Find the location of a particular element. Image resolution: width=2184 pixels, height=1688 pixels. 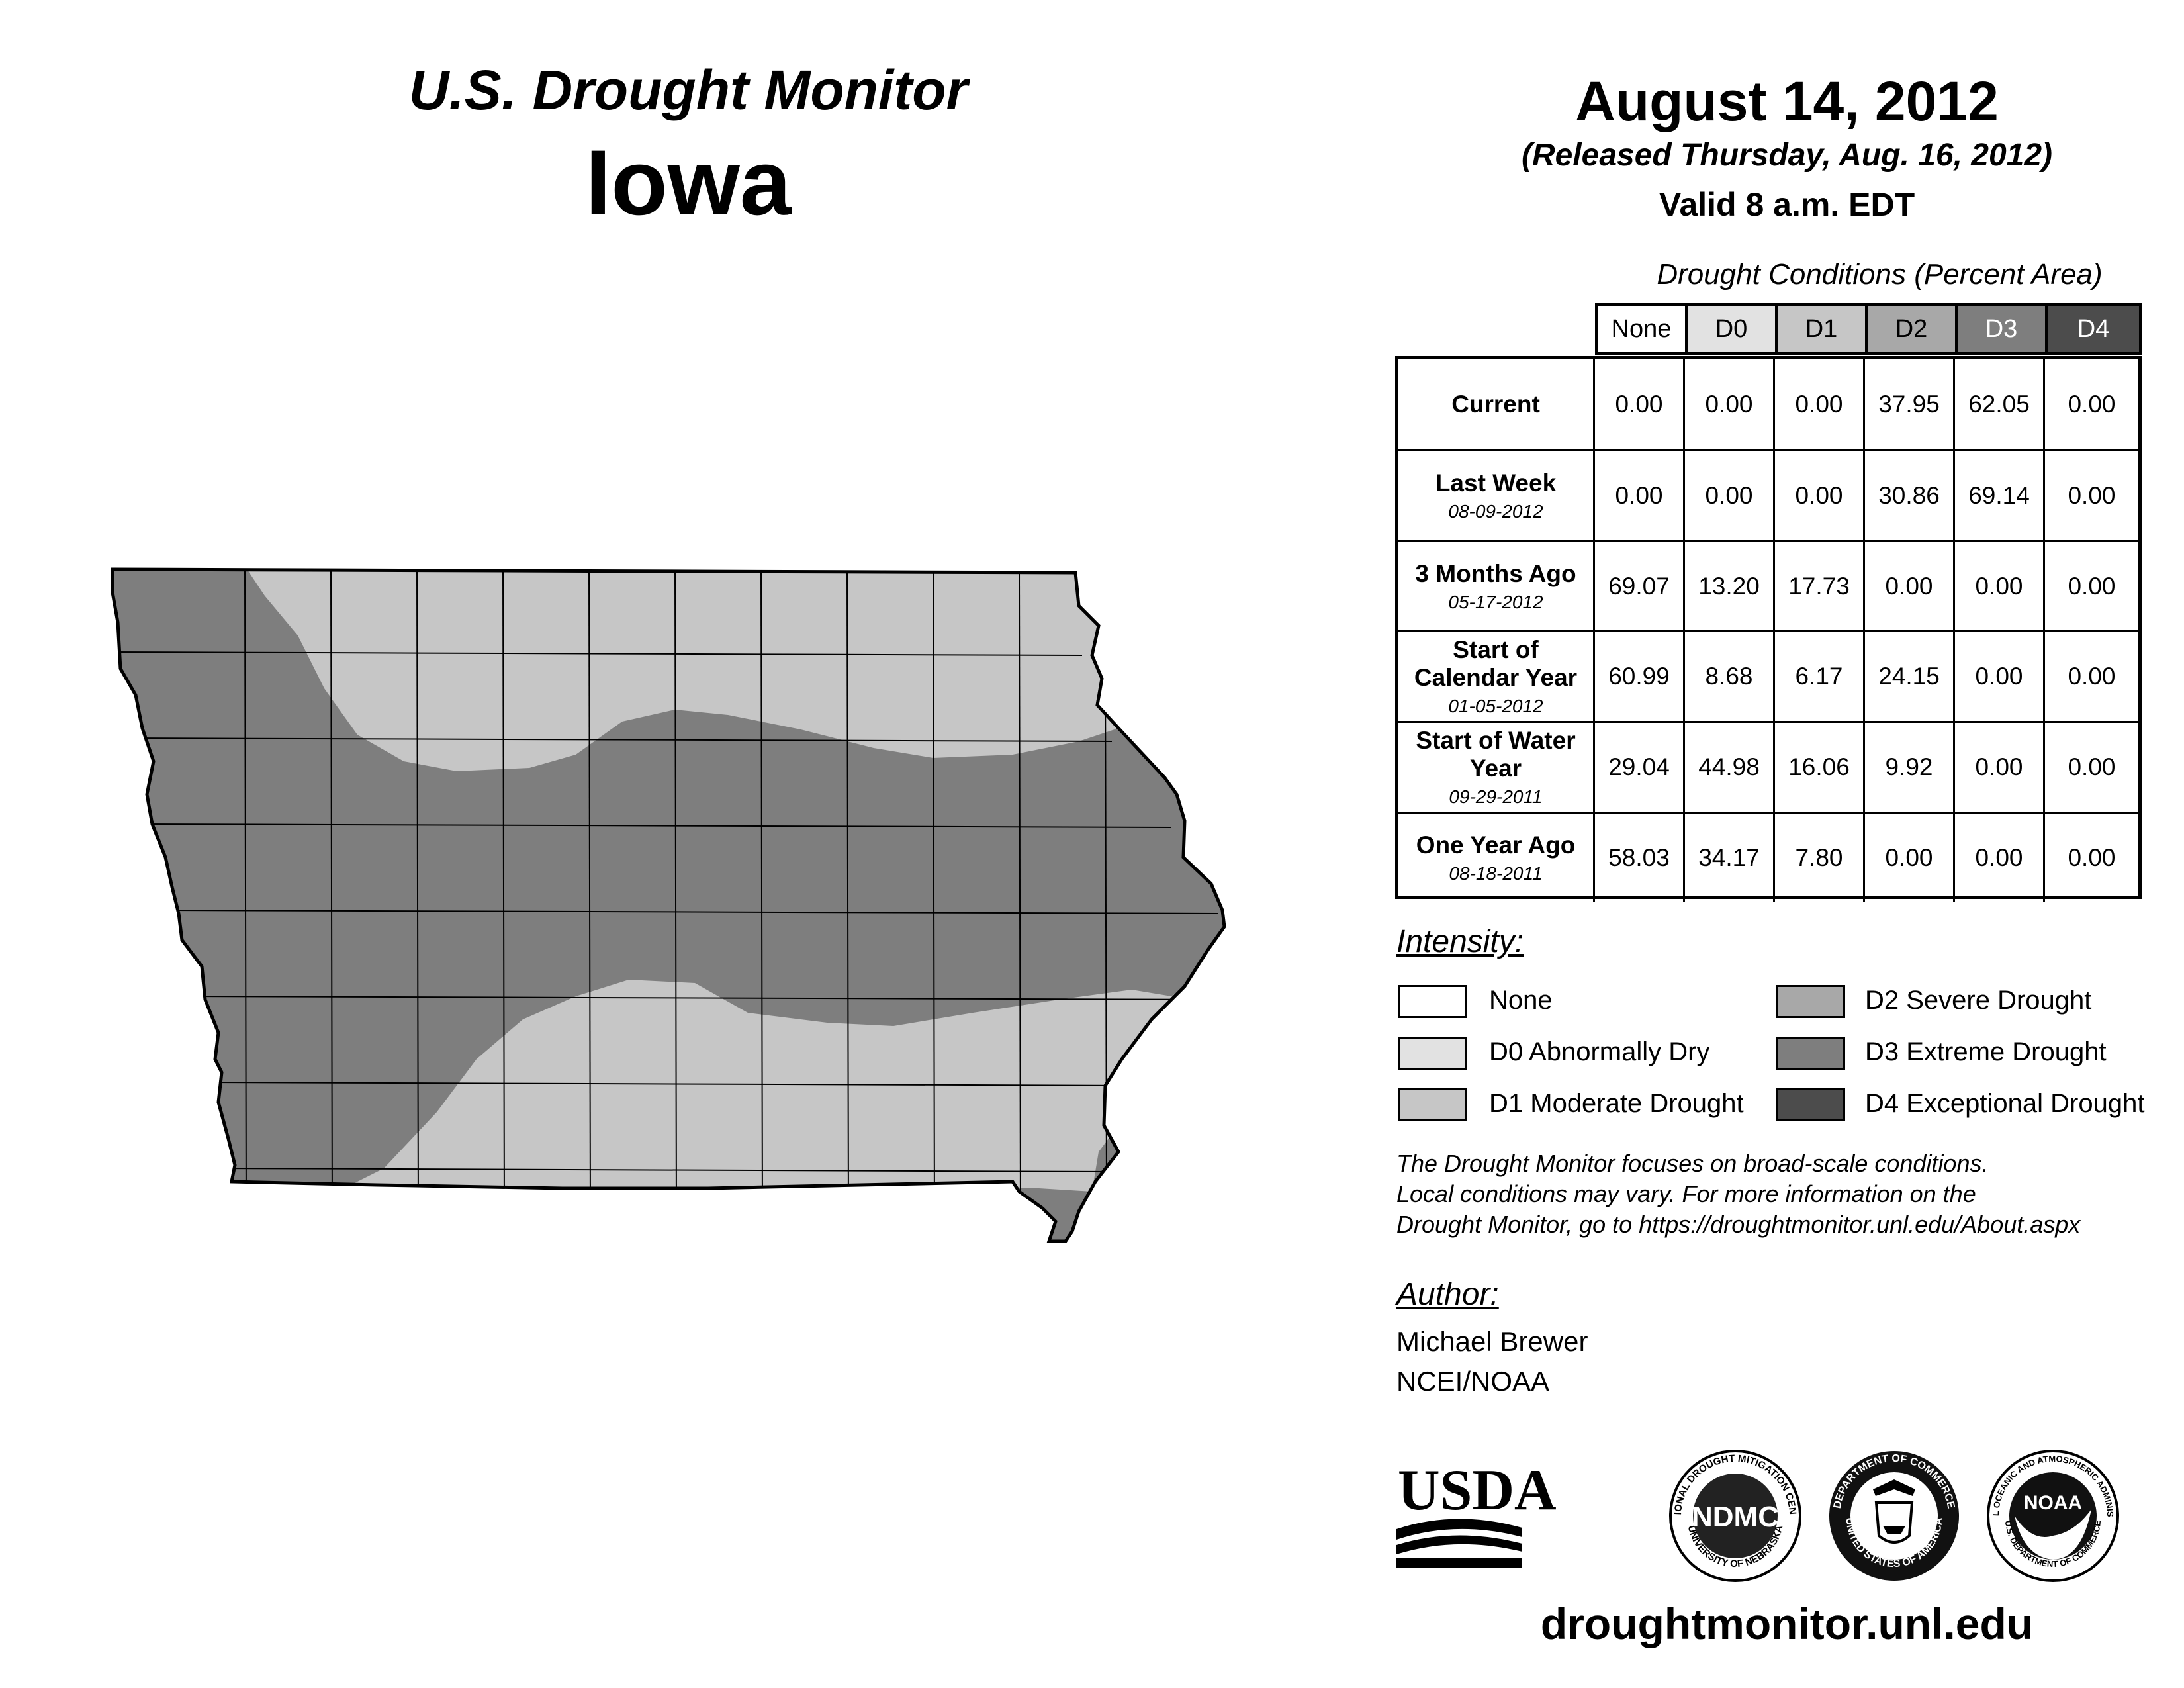

row-label-text: Current is located at coordinates (1496, 405).